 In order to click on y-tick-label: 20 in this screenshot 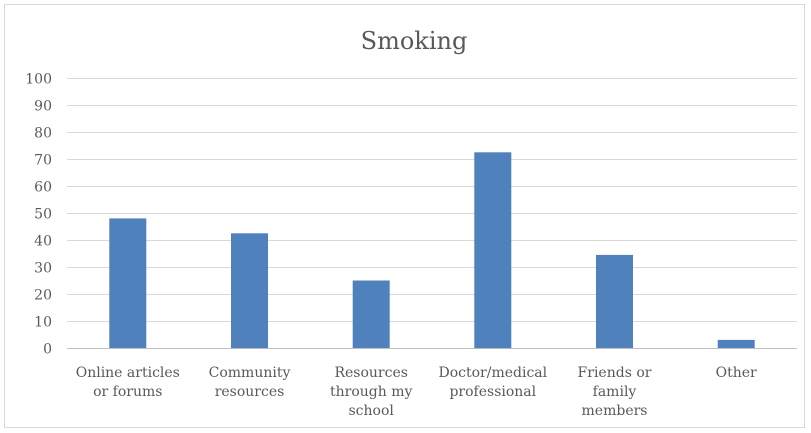, I will do `click(43, 296)`.